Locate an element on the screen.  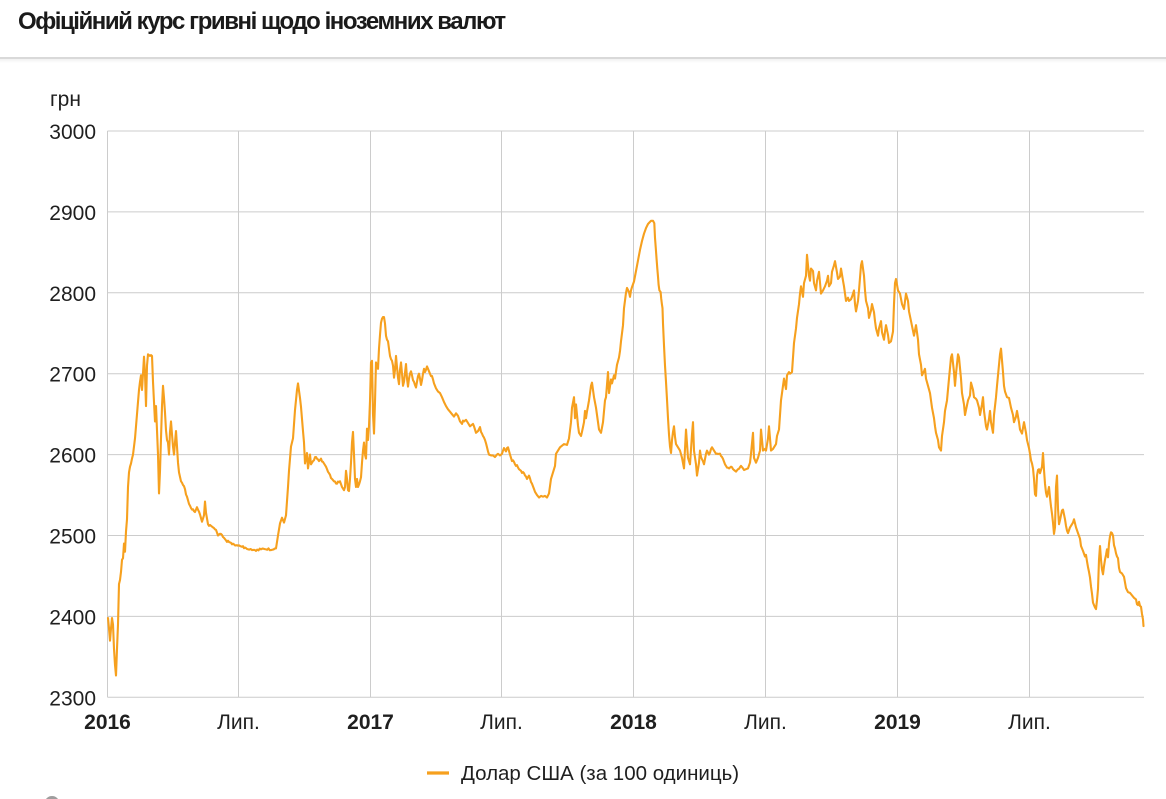
svg-text: 2300 is located at coordinates (72, 698).